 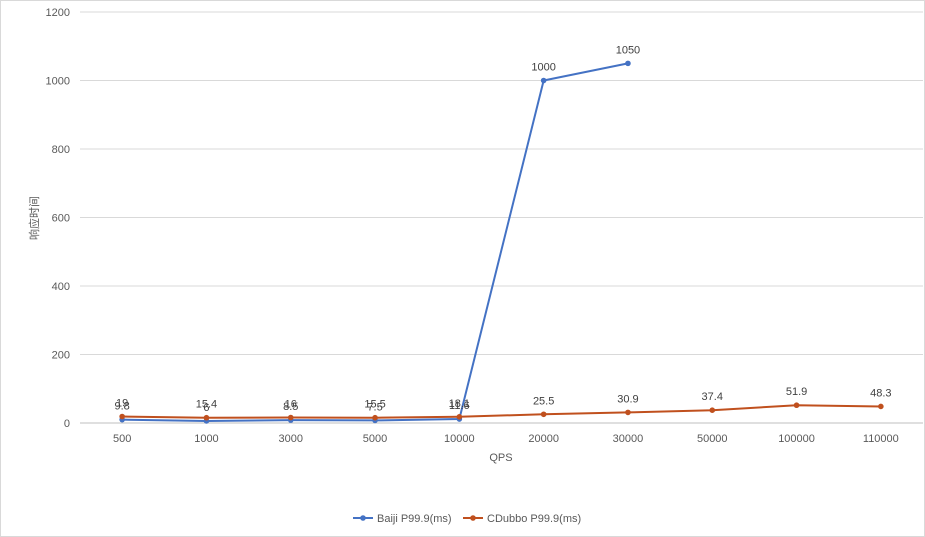 What do you see at coordinates (543, 68) in the screenshot?
I see `data-label: 1000` at bounding box center [543, 68].